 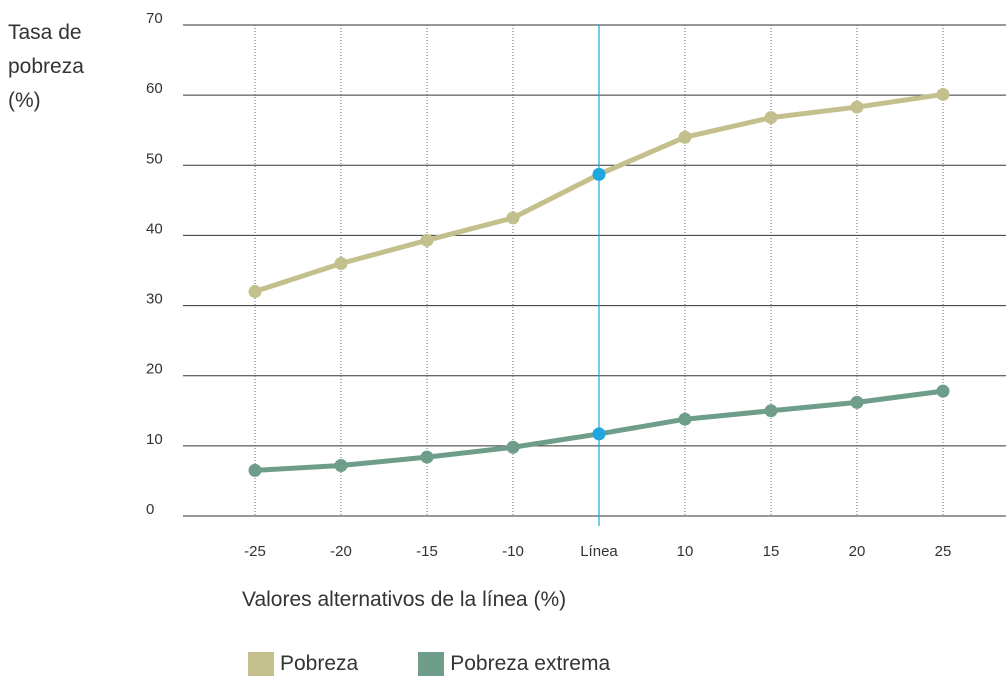 What do you see at coordinates (685, 551) in the screenshot?
I see `x-tick-label: 10` at bounding box center [685, 551].